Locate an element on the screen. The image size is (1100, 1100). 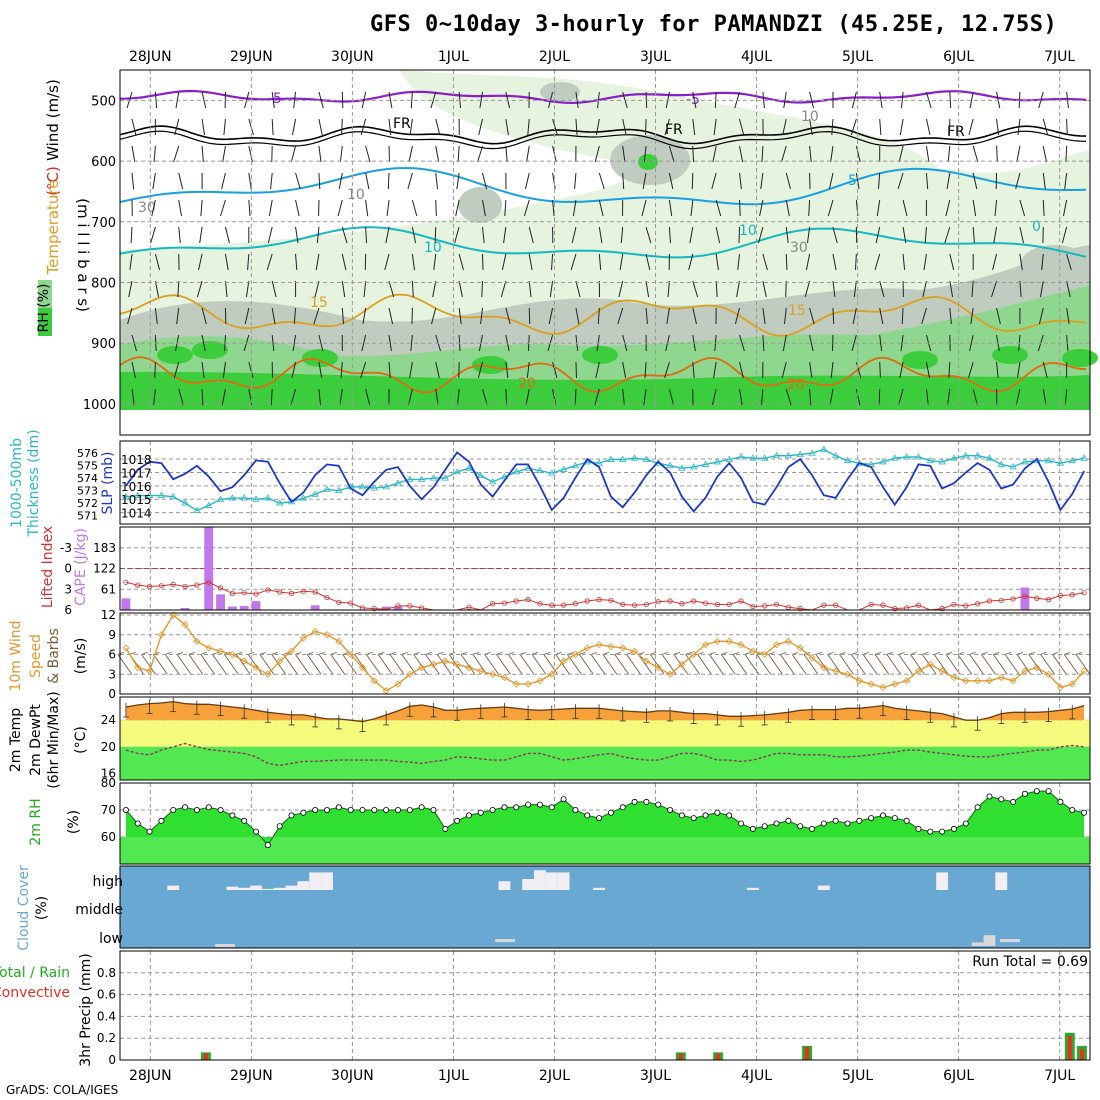
day-label-top: 2JUL is located at coordinates (554, 57).